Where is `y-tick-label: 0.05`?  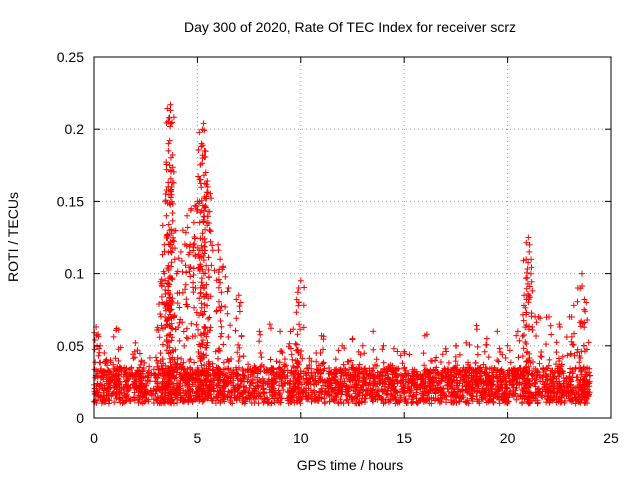
y-tick-label: 0.05 is located at coordinates (70, 346).